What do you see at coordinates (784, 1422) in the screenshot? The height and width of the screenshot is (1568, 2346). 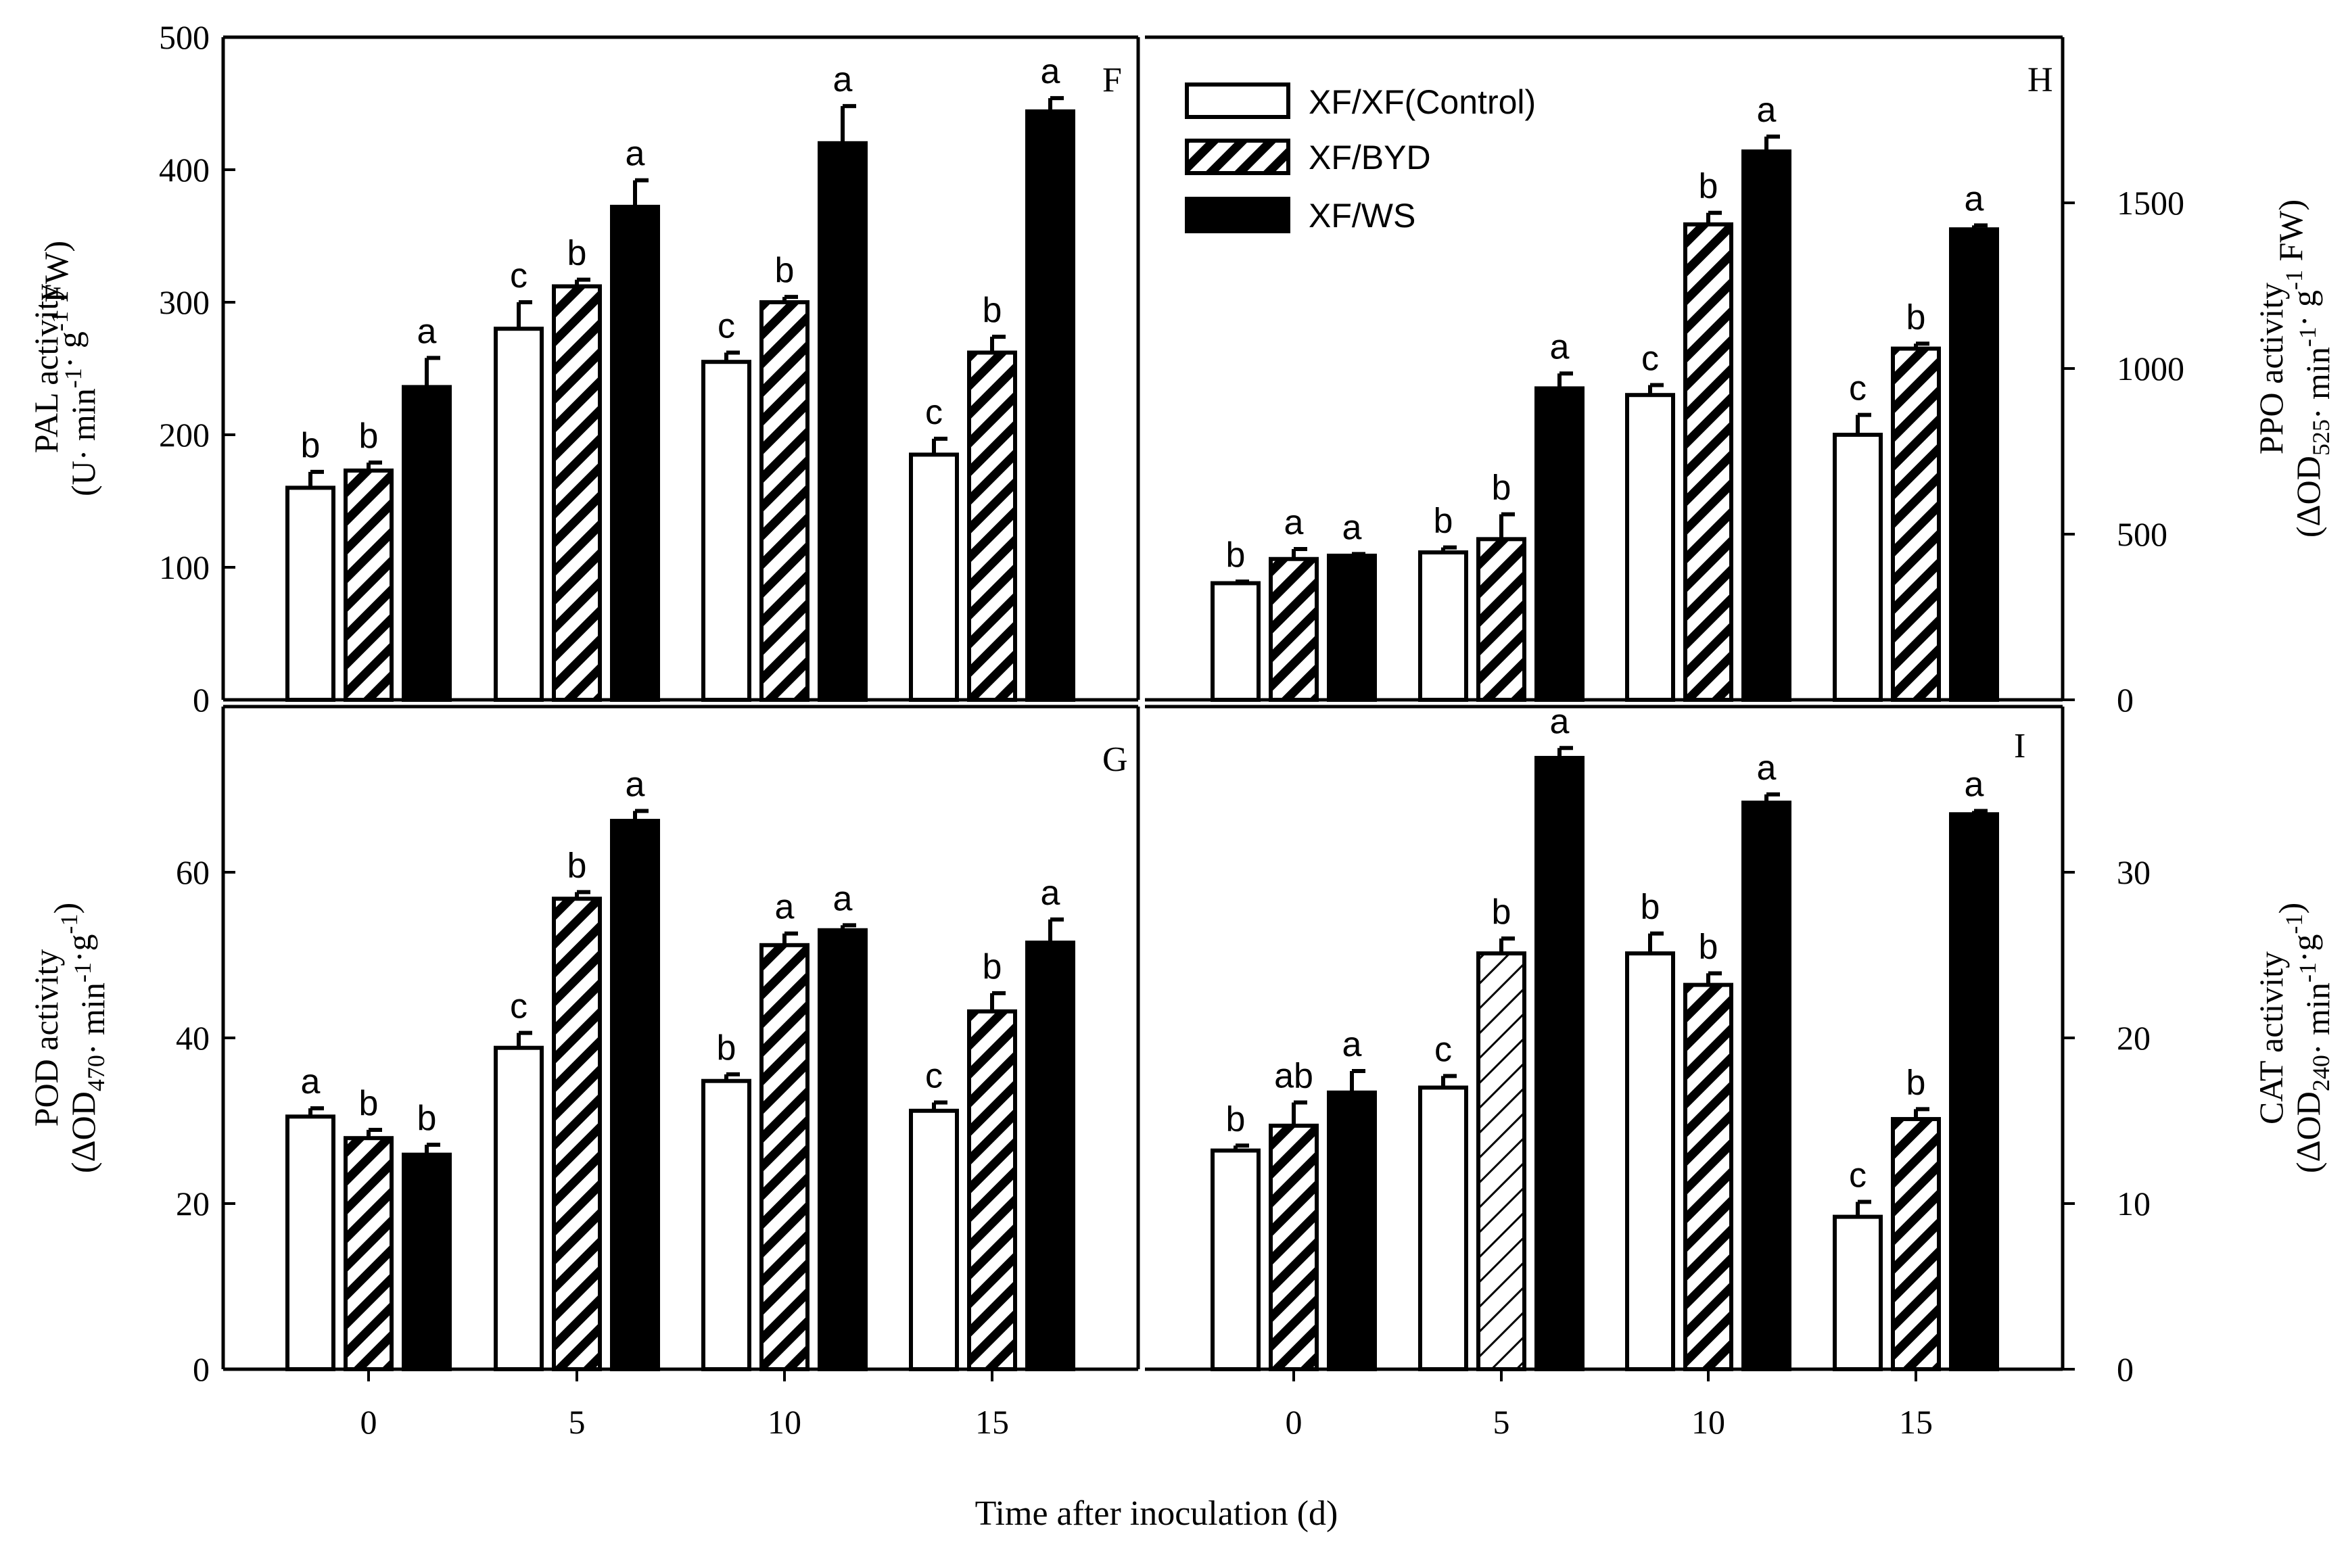 I see `x-tick-label: 10` at bounding box center [784, 1422].